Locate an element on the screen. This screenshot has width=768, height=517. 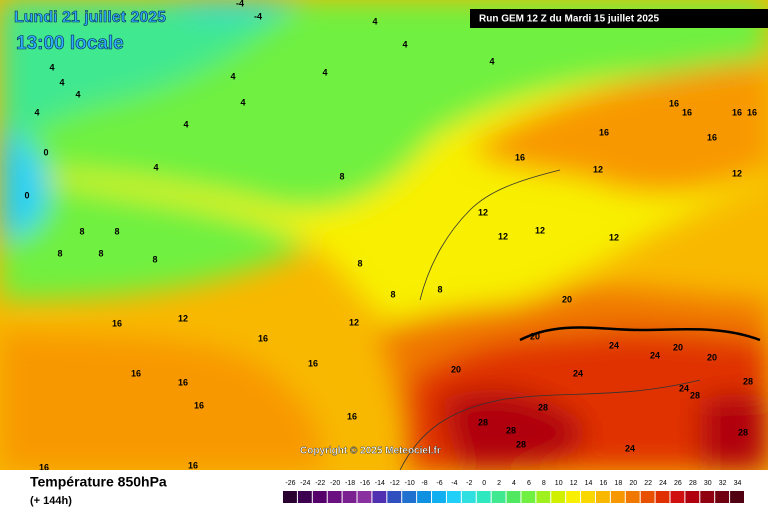
forecast-time: 13:00 locale is located at coordinates (70, 43).